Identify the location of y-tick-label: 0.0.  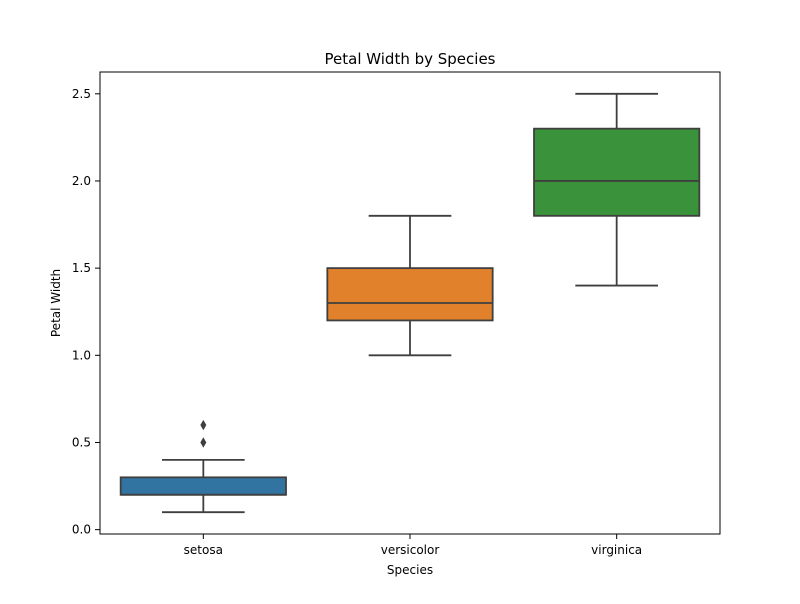
(81, 530).